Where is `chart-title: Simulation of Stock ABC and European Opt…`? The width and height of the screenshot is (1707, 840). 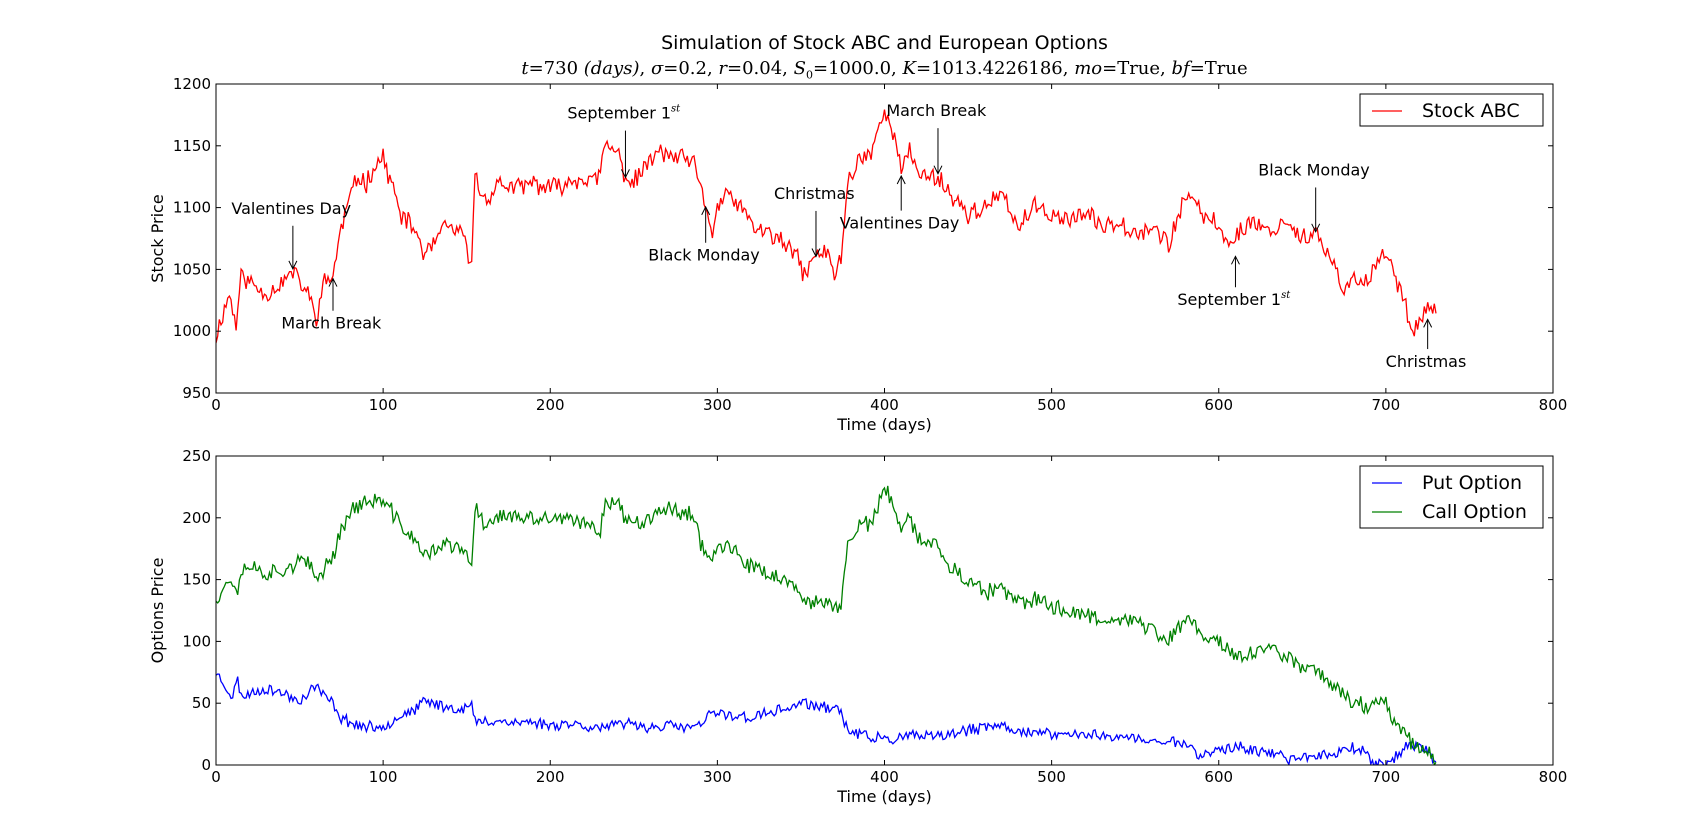
chart-title: Simulation of Stock ABC and European Opt… is located at coordinates (884, 43).